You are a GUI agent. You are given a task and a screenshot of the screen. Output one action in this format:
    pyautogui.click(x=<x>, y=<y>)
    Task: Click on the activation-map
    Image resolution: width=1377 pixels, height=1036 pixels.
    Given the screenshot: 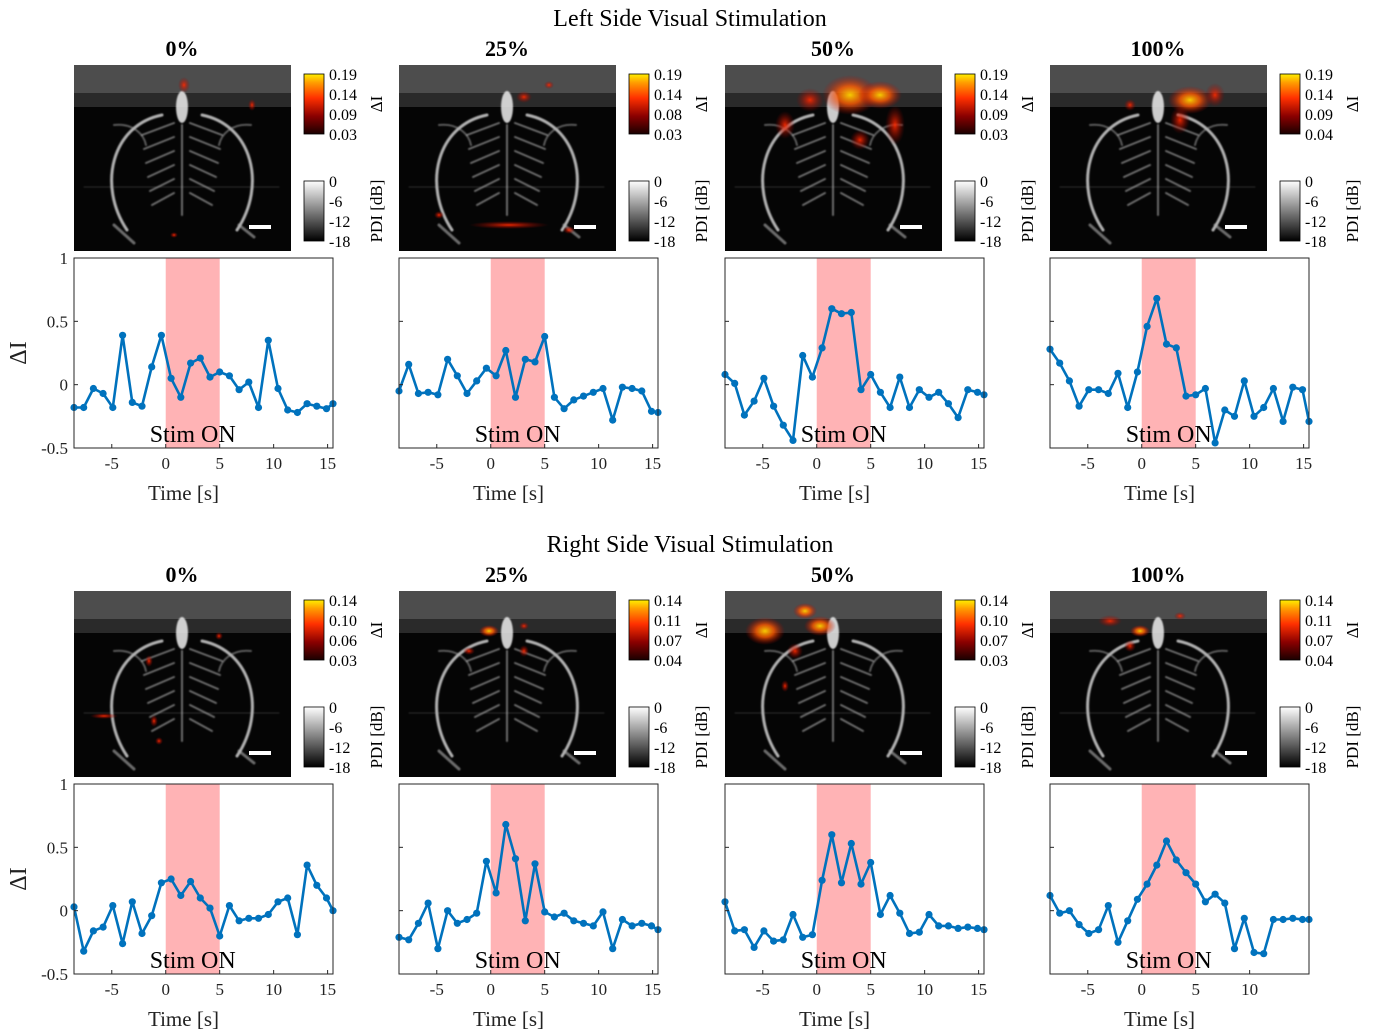 What is the action you would take?
    pyautogui.click(x=182, y=158)
    